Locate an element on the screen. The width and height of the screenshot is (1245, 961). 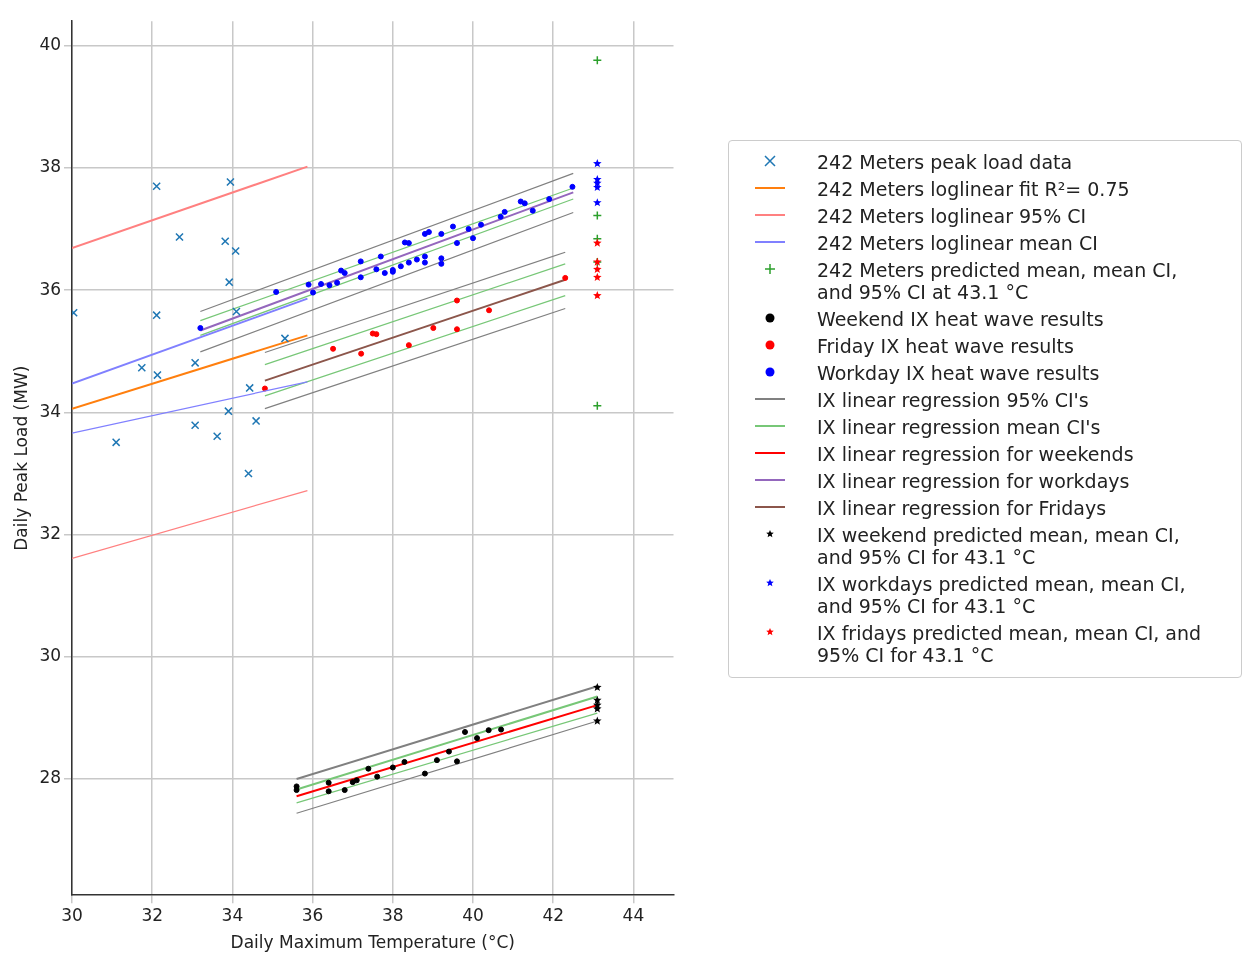
x-tick-label: 38 is located at coordinates (392, 914).